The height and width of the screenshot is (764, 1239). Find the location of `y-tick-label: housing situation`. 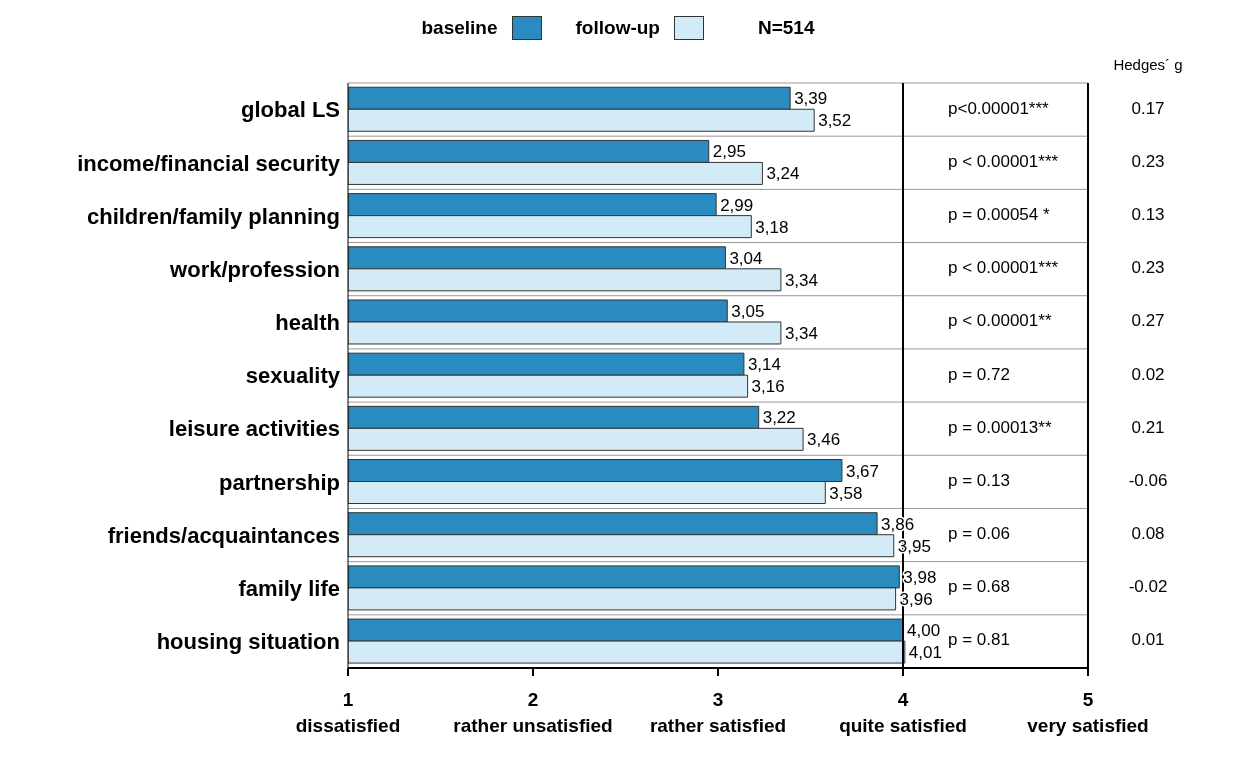

y-tick-label: housing situation is located at coordinates (248, 642).